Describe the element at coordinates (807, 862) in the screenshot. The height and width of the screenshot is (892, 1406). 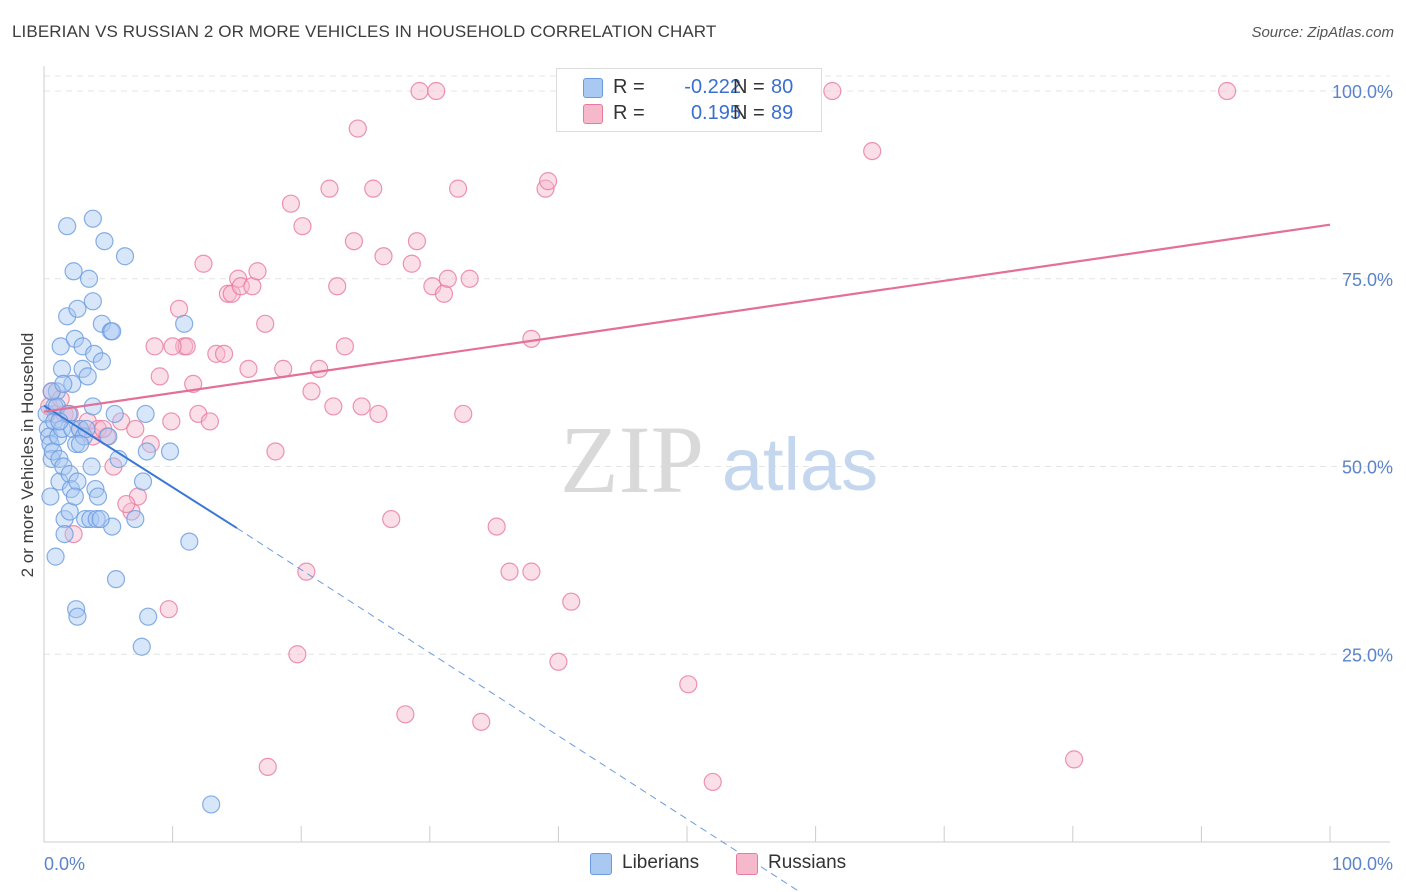
I see `legend-label-russians: Russians` at that location.